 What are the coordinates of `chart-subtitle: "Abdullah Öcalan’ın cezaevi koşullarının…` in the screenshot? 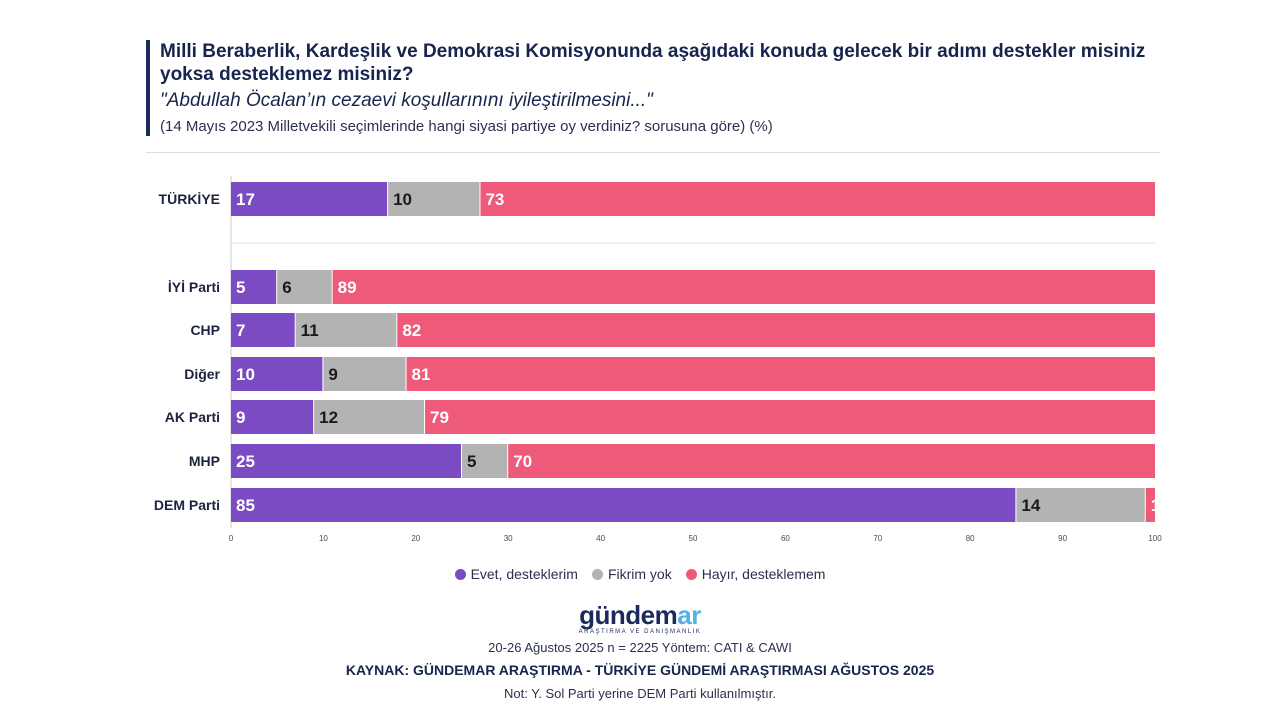 It's located at (406, 100).